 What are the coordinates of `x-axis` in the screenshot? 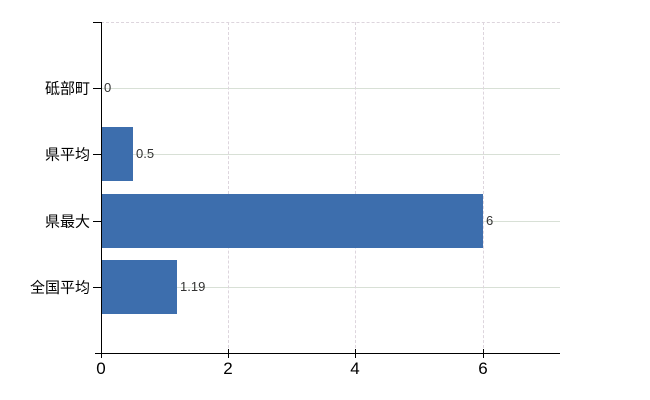 It's located at (327, 353).